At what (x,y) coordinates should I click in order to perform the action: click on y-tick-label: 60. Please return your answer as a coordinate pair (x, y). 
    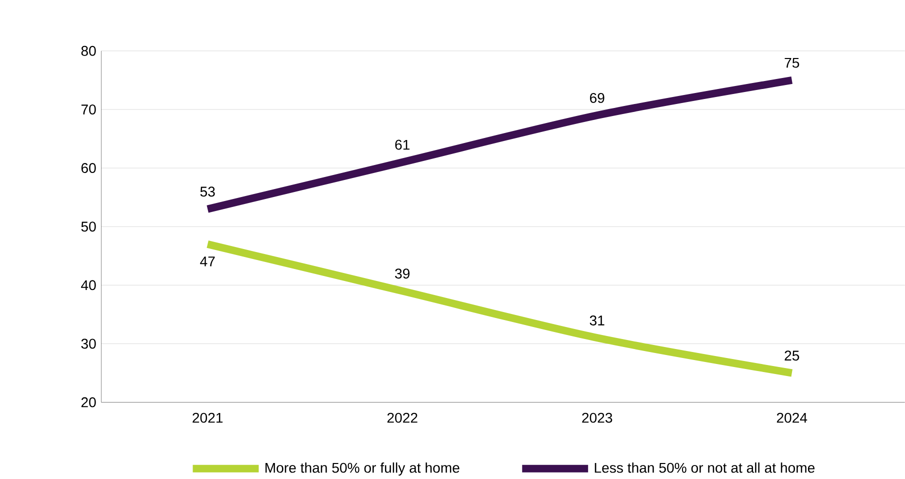
    Looking at the image, I should click on (88, 168).